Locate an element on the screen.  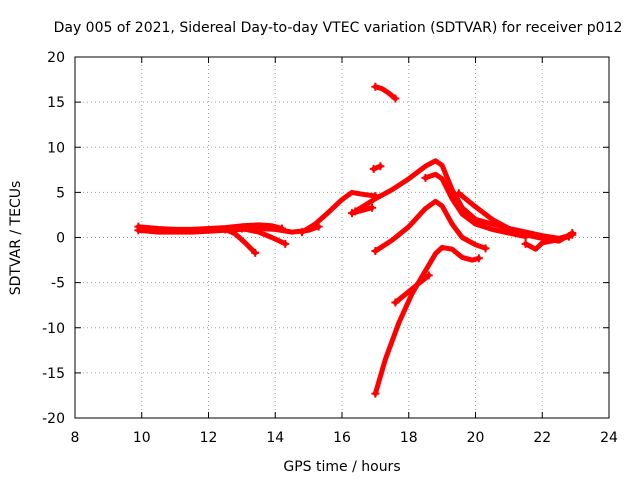
y-tick-label: -15 is located at coordinates (53, 374).